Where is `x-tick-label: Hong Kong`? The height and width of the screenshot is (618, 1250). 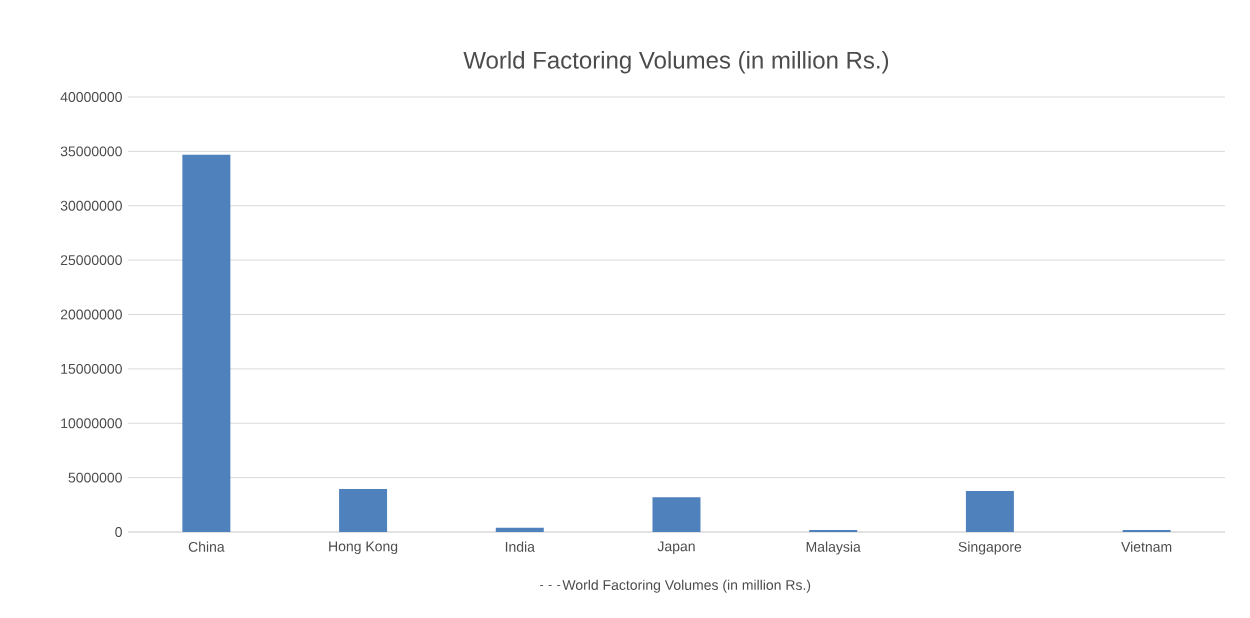
x-tick-label: Hong Kong is located at coordinates (363, 548).